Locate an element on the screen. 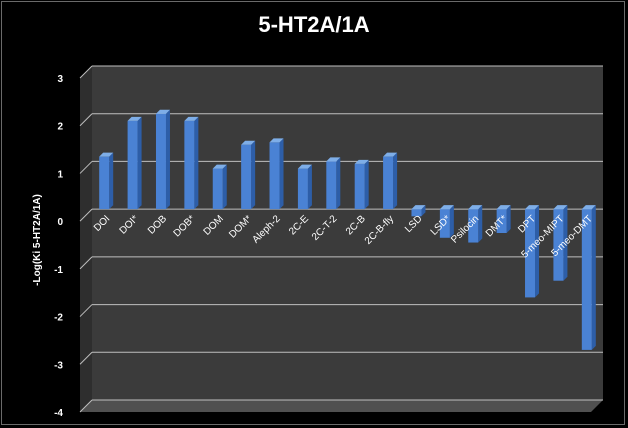 This screenshot has width=628, height=428. chart-title: 5-HT2A/1A is located at coordinates (314, 24).